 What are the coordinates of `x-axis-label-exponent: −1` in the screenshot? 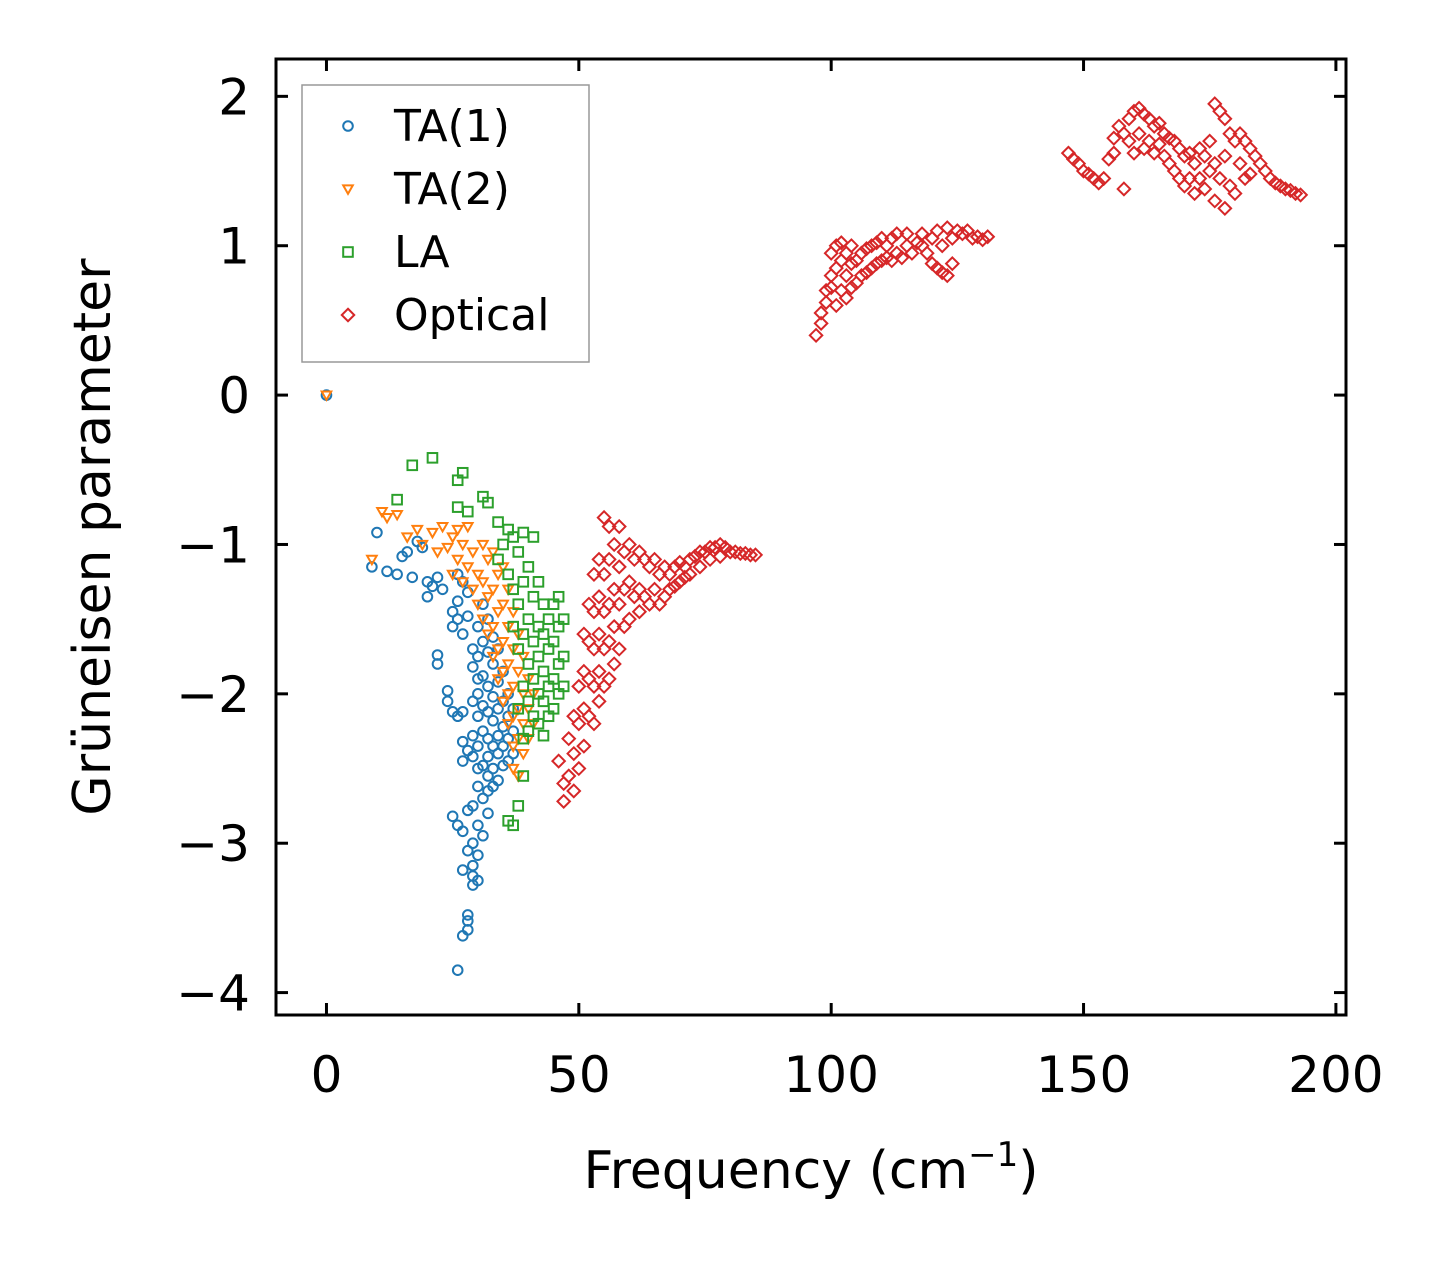 It's located at (993, 1155).